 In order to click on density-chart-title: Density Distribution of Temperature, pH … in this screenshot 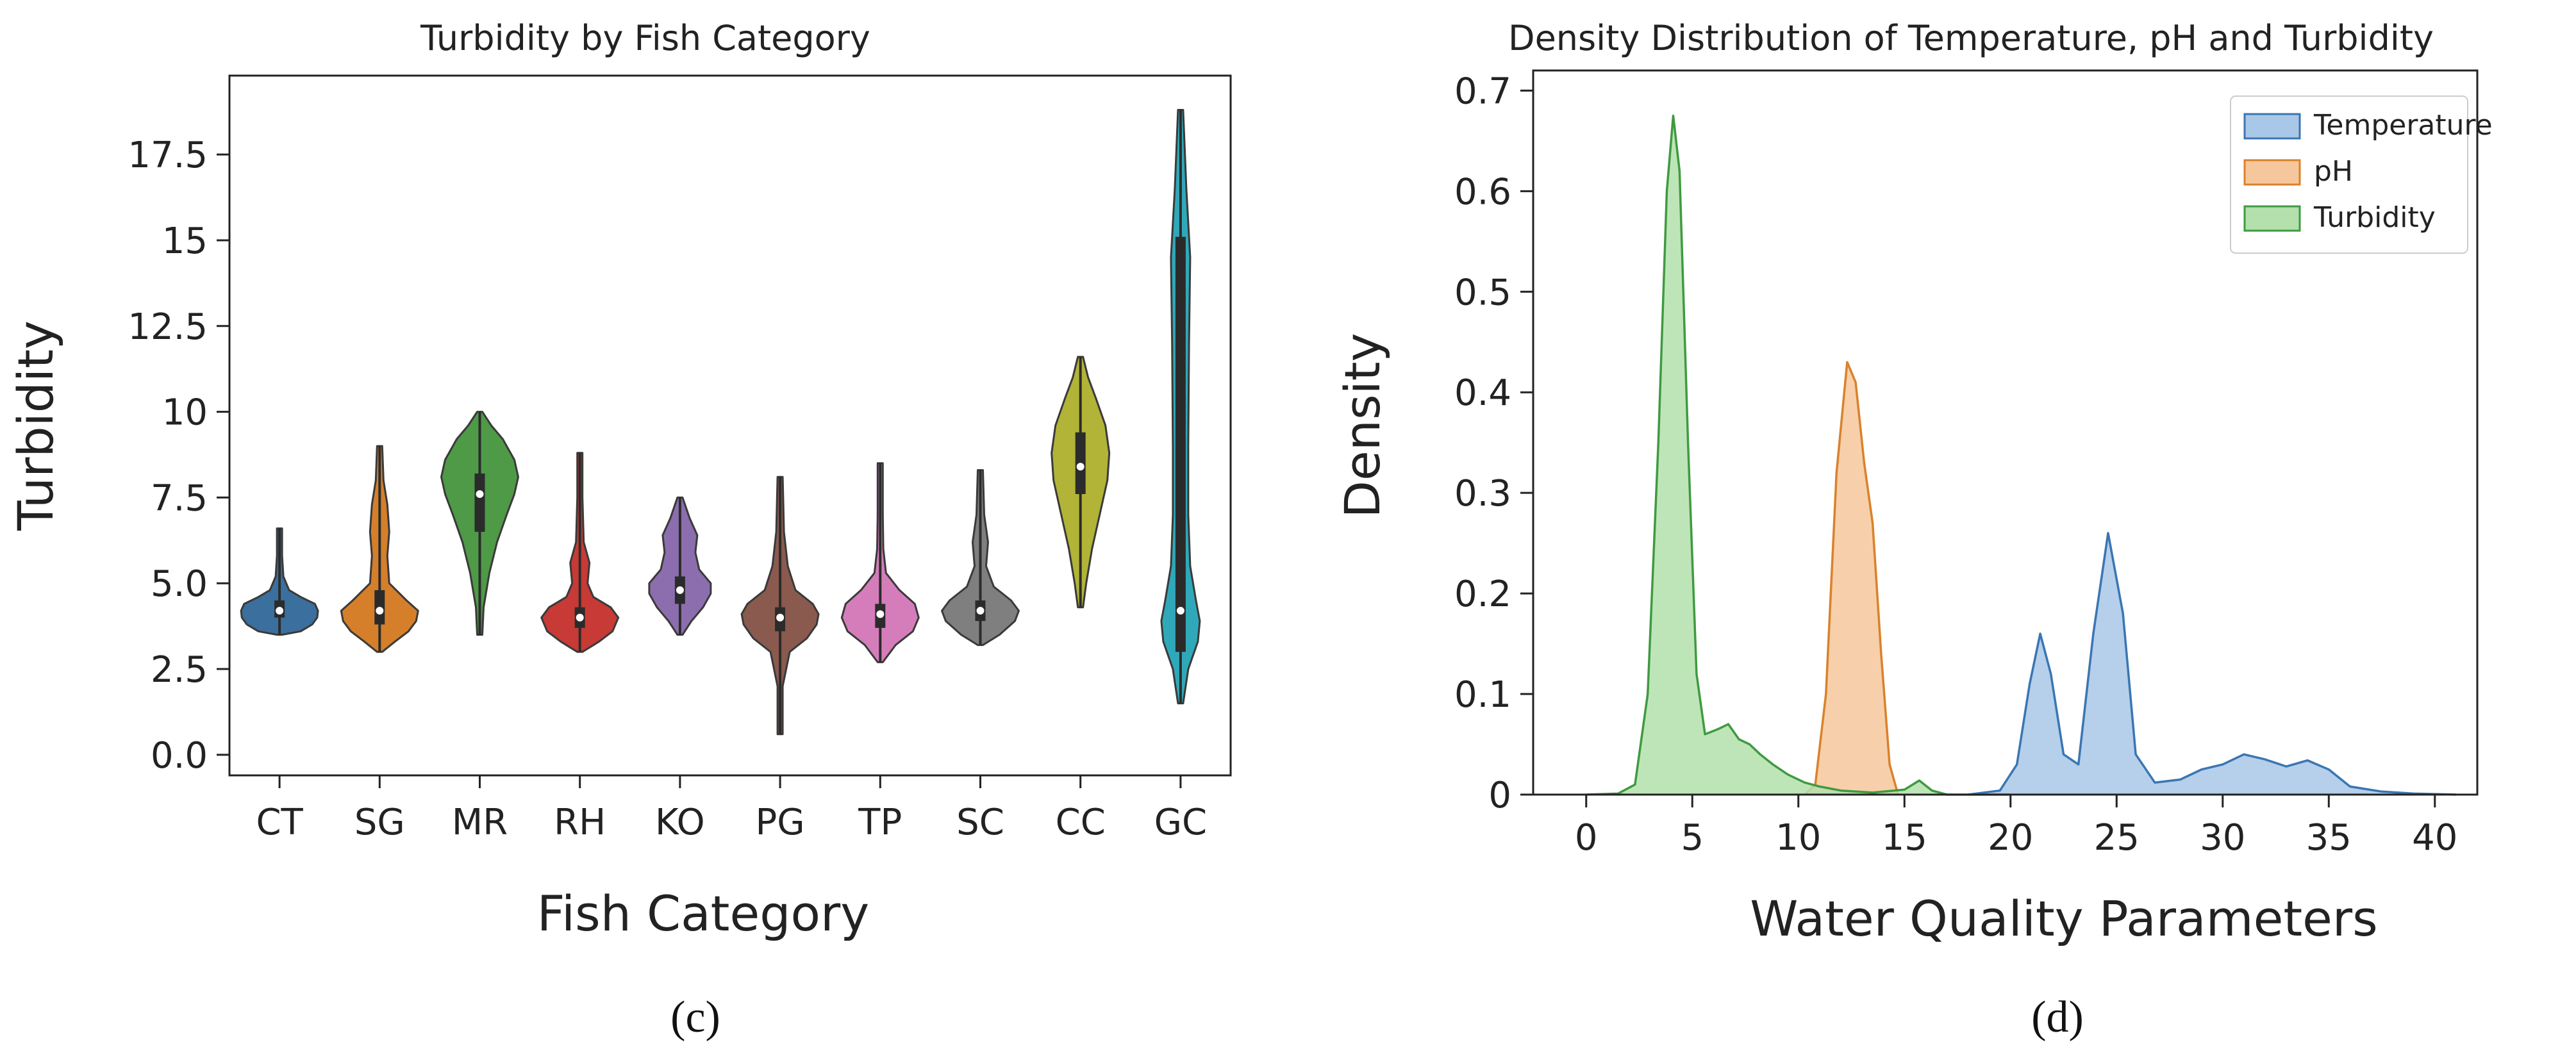, I will do `click(1971, 38)`.